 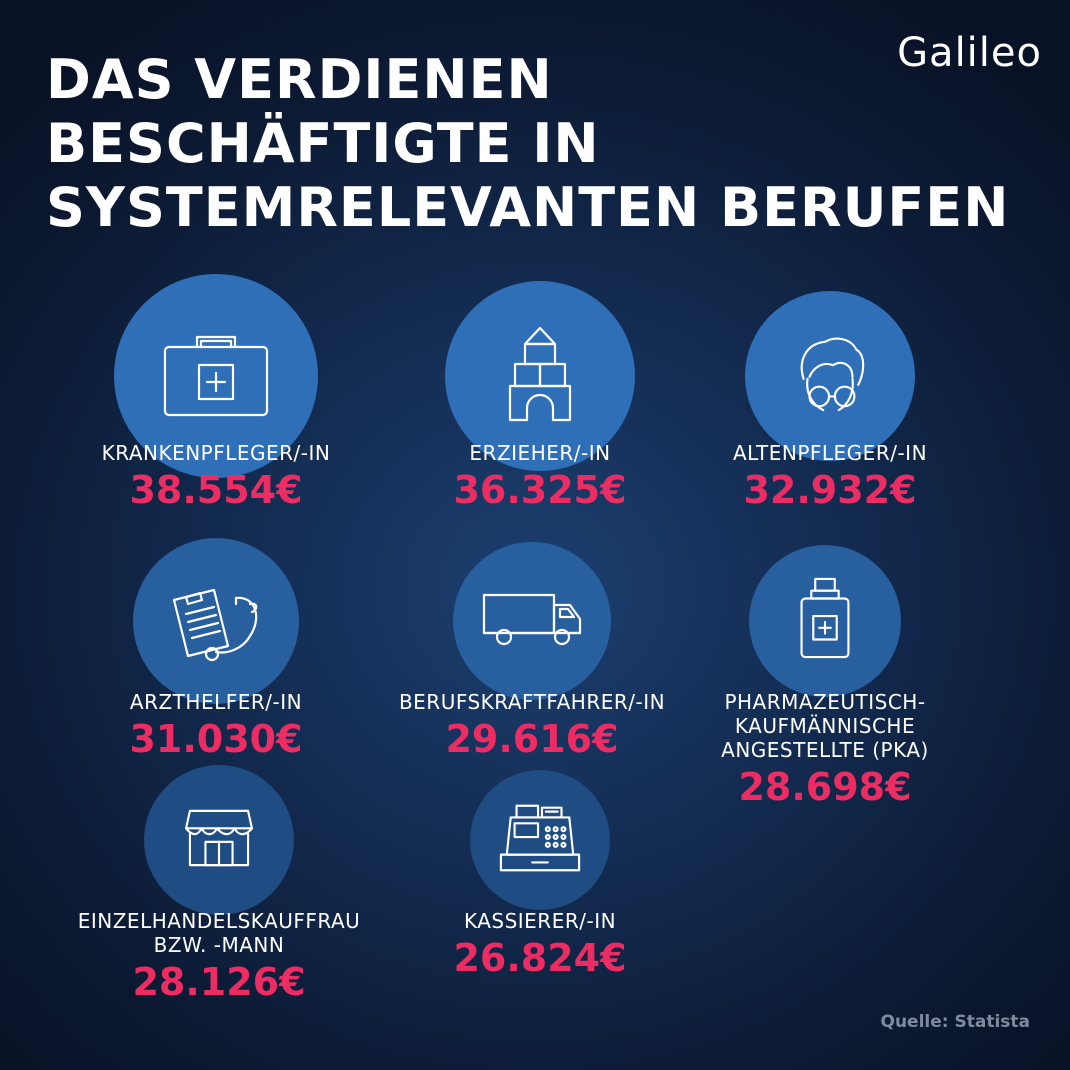 I want to click on job-label: ARZTHELFER/-IN, so click(x=216, y=702).